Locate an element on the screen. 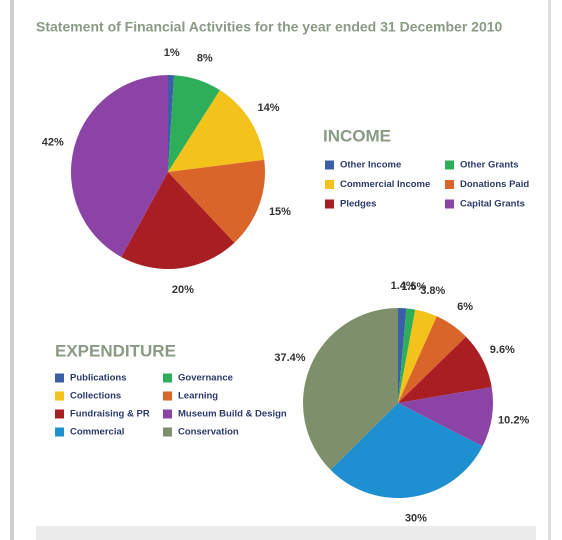 The width and height of the screenshot is (562, 540). data-label: 1% is located at coordinates (172, 53).